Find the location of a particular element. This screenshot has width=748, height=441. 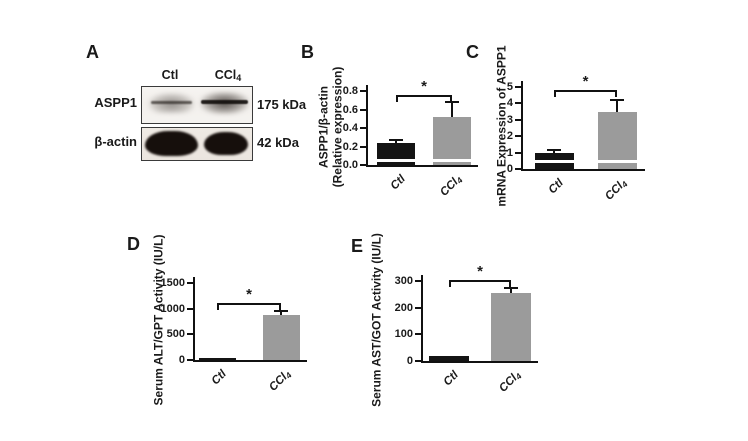

x-tick-label-ctl: Ctl is located at coordinates (451, 379).